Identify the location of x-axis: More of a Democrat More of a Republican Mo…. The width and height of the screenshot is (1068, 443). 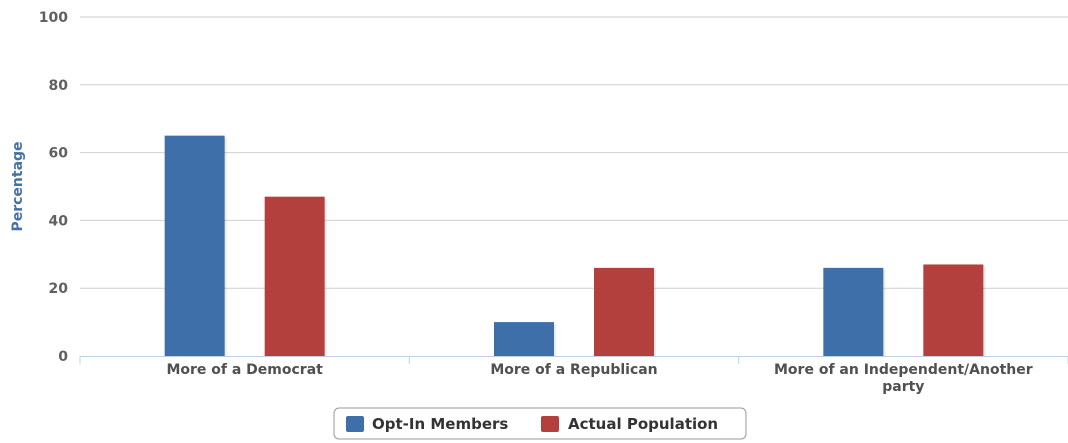
(573, 375).